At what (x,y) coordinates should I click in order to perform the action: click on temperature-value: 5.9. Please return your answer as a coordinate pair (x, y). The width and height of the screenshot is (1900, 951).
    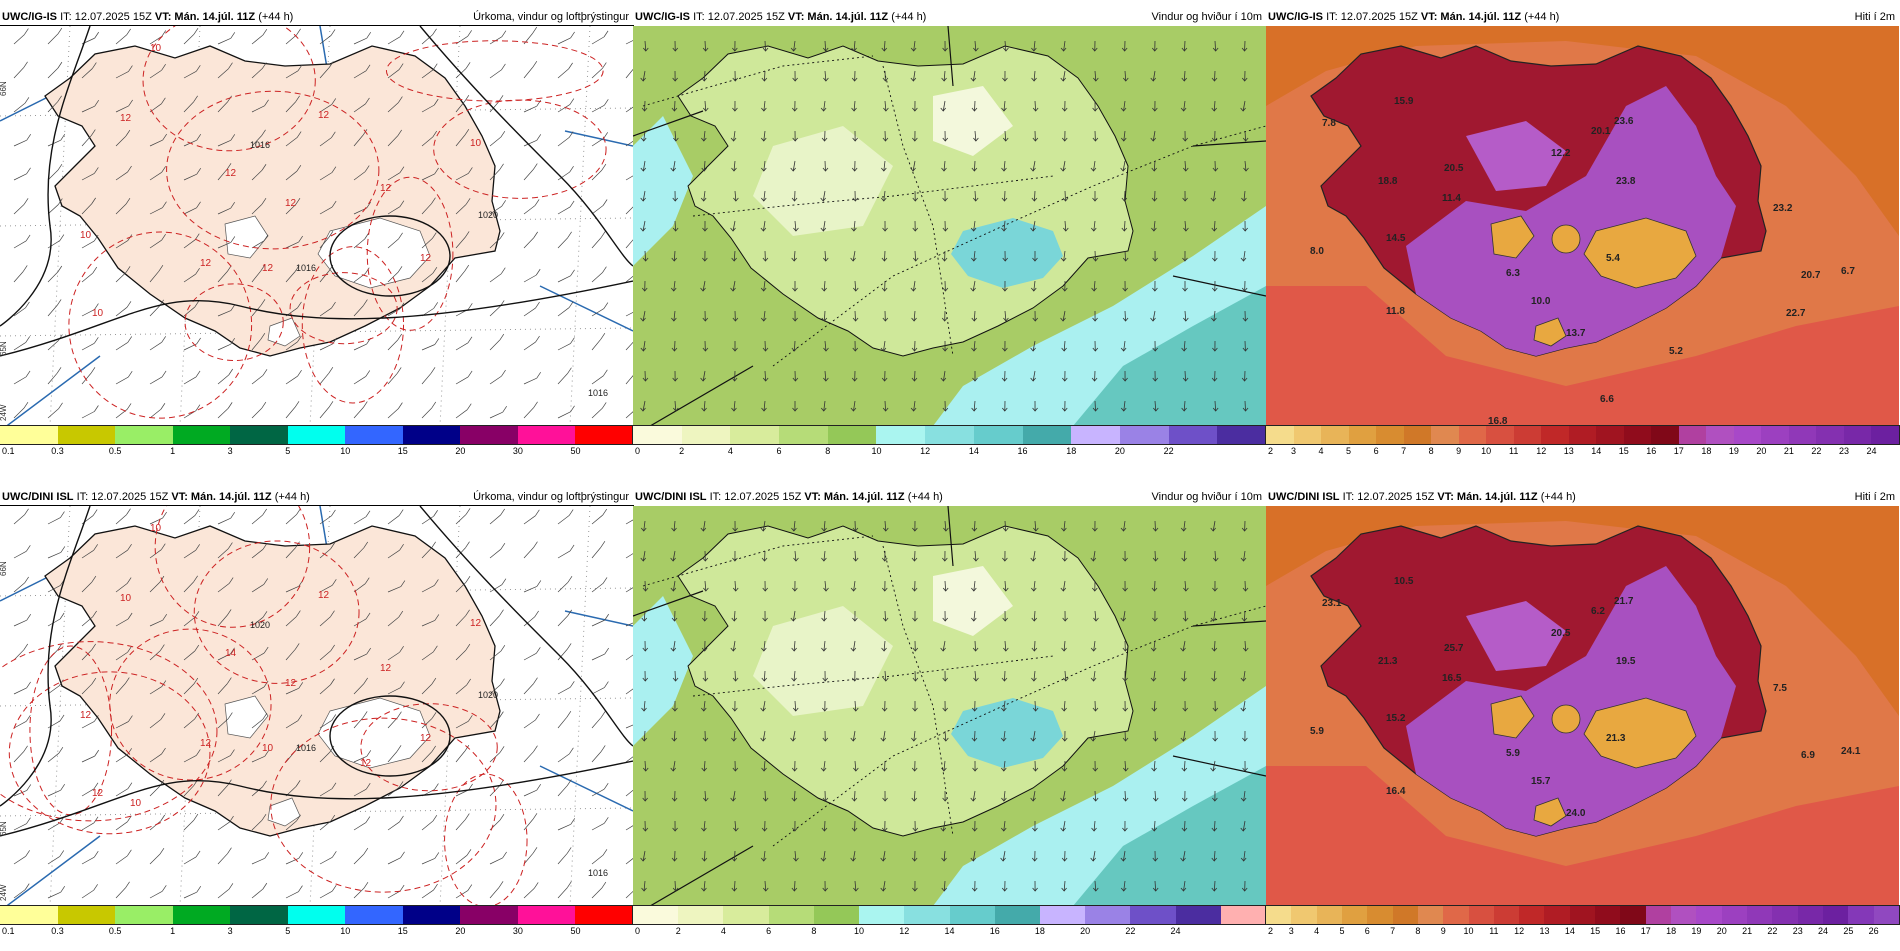
    Looking at the image, I should click on (1317, 731).